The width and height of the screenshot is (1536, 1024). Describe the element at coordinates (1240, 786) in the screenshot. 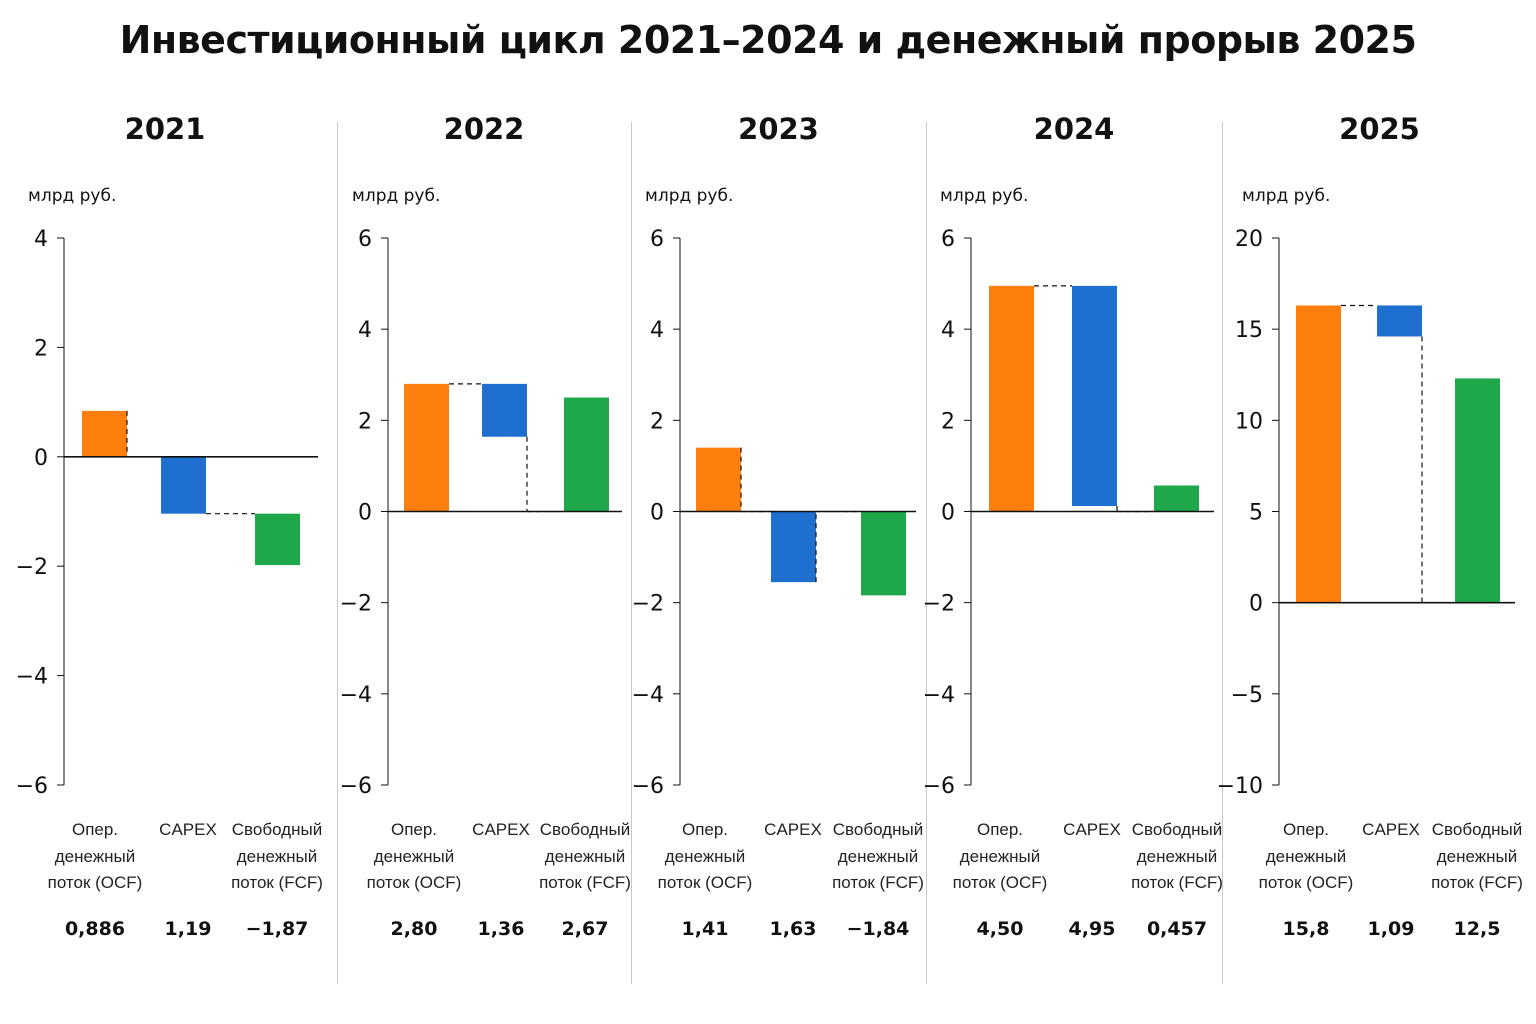

I see `y-tick-label: −10` at that location.